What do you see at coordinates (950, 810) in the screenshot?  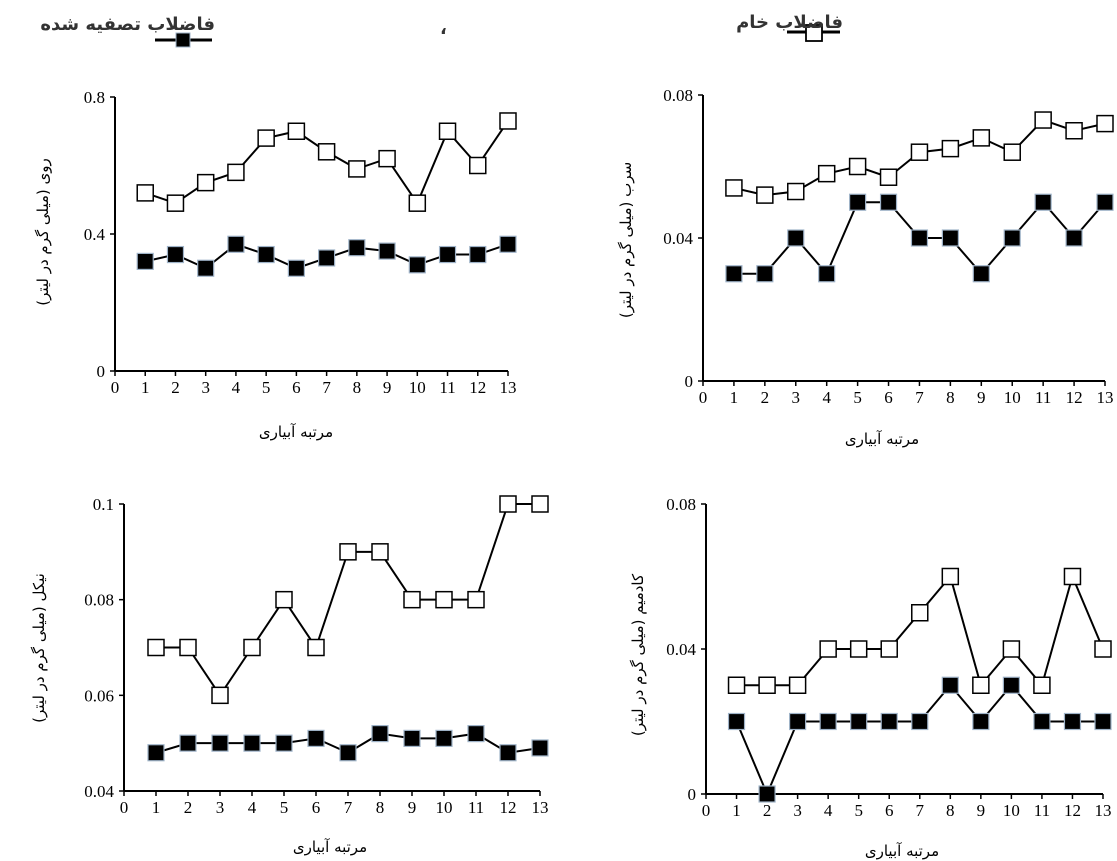 I see `x-tick-label: 8` at bounding box center [950, 810].